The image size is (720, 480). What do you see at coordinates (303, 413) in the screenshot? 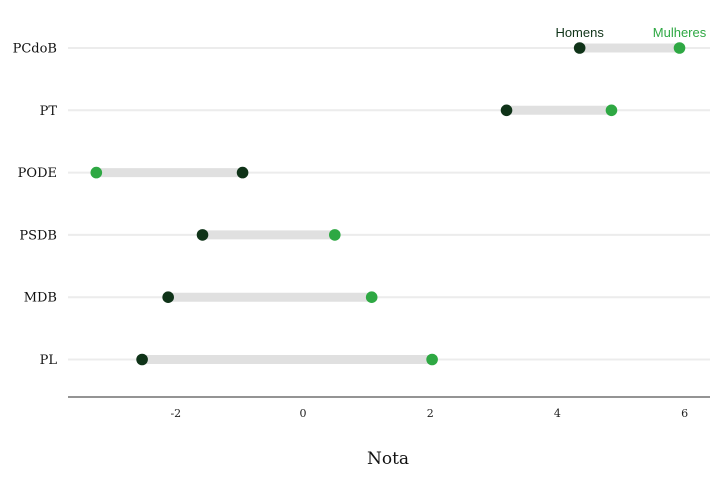
I see `x-tick-label: 0` at bounding box center [303, 413].